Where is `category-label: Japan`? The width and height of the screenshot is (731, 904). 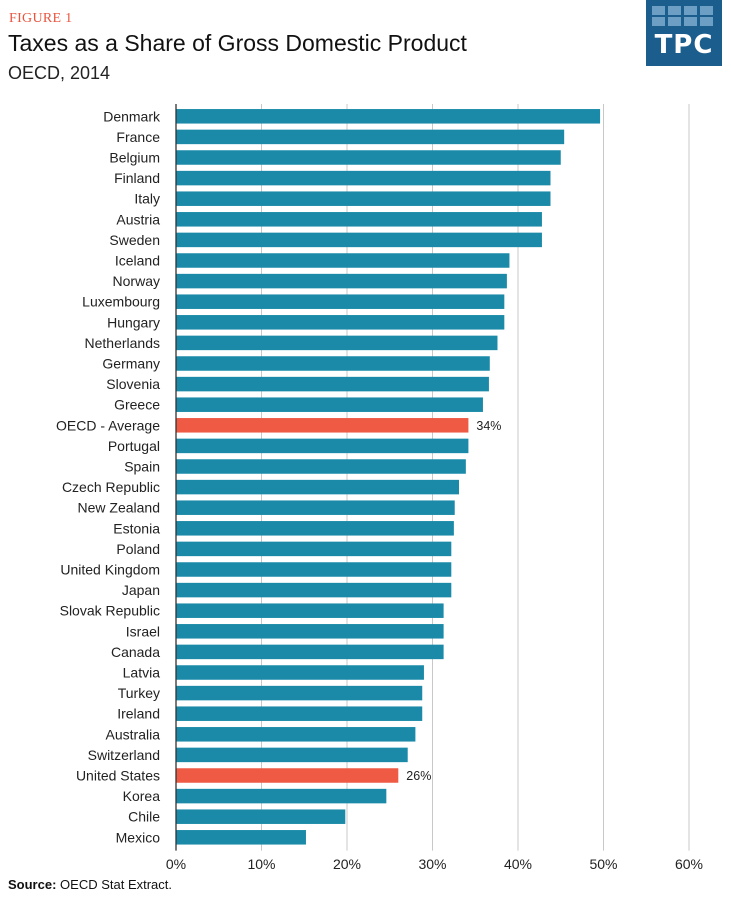 category-label: Japan is located at coordinates (141, 590).